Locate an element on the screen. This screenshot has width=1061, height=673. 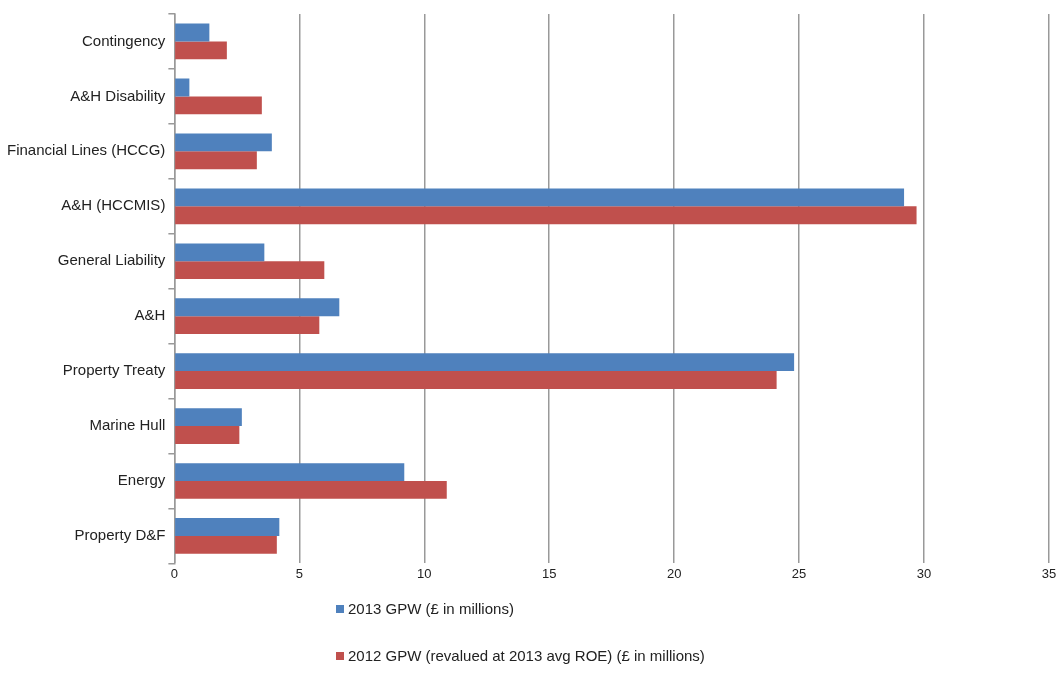
y-tick-label: Property D&F is located at coordinates (120, 535).